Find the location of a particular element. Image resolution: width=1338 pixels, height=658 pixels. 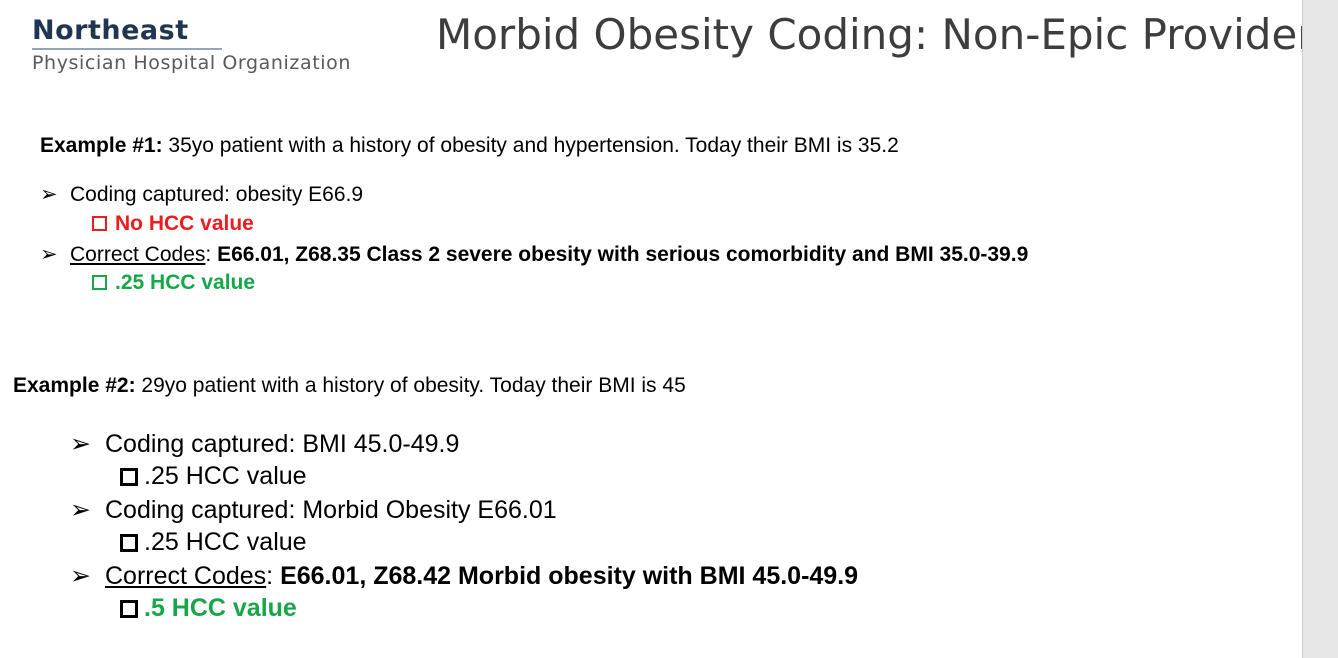

example1-bullet1-sub: No HCC value is located at coordinates (173, 224).